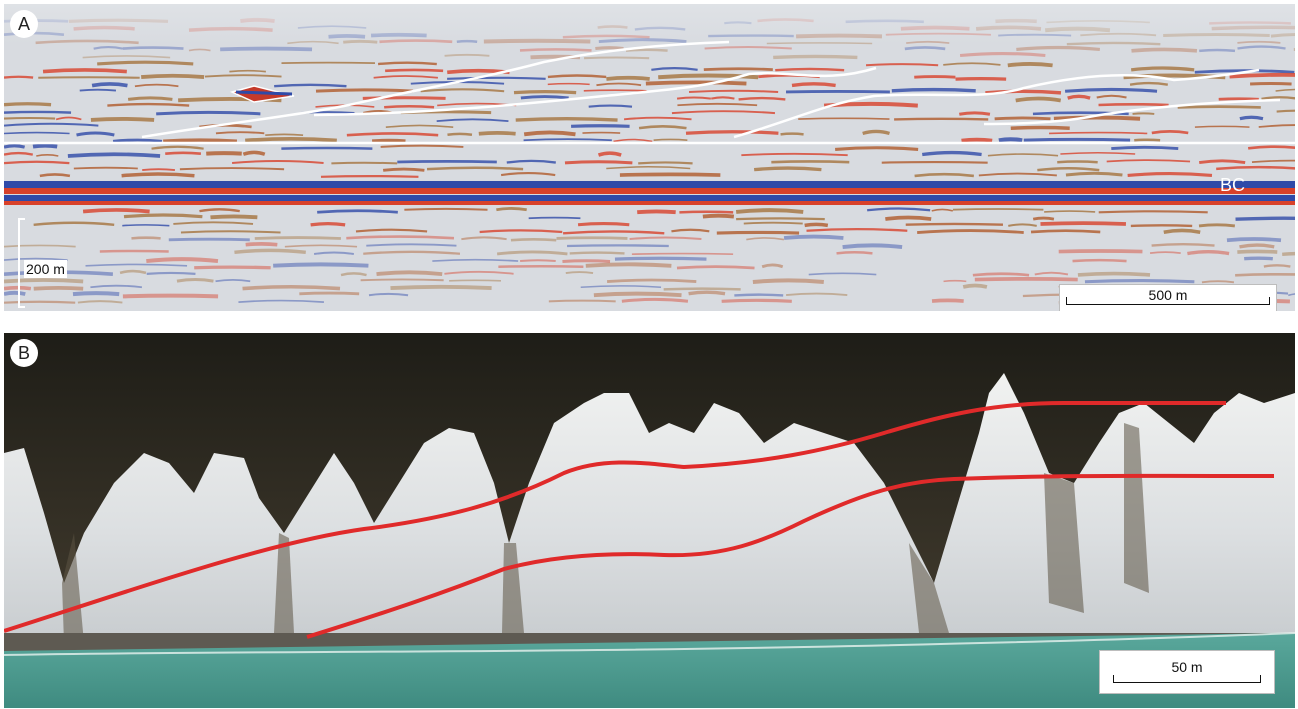  I want to click on panel-b-label: B, so click(24, 353).